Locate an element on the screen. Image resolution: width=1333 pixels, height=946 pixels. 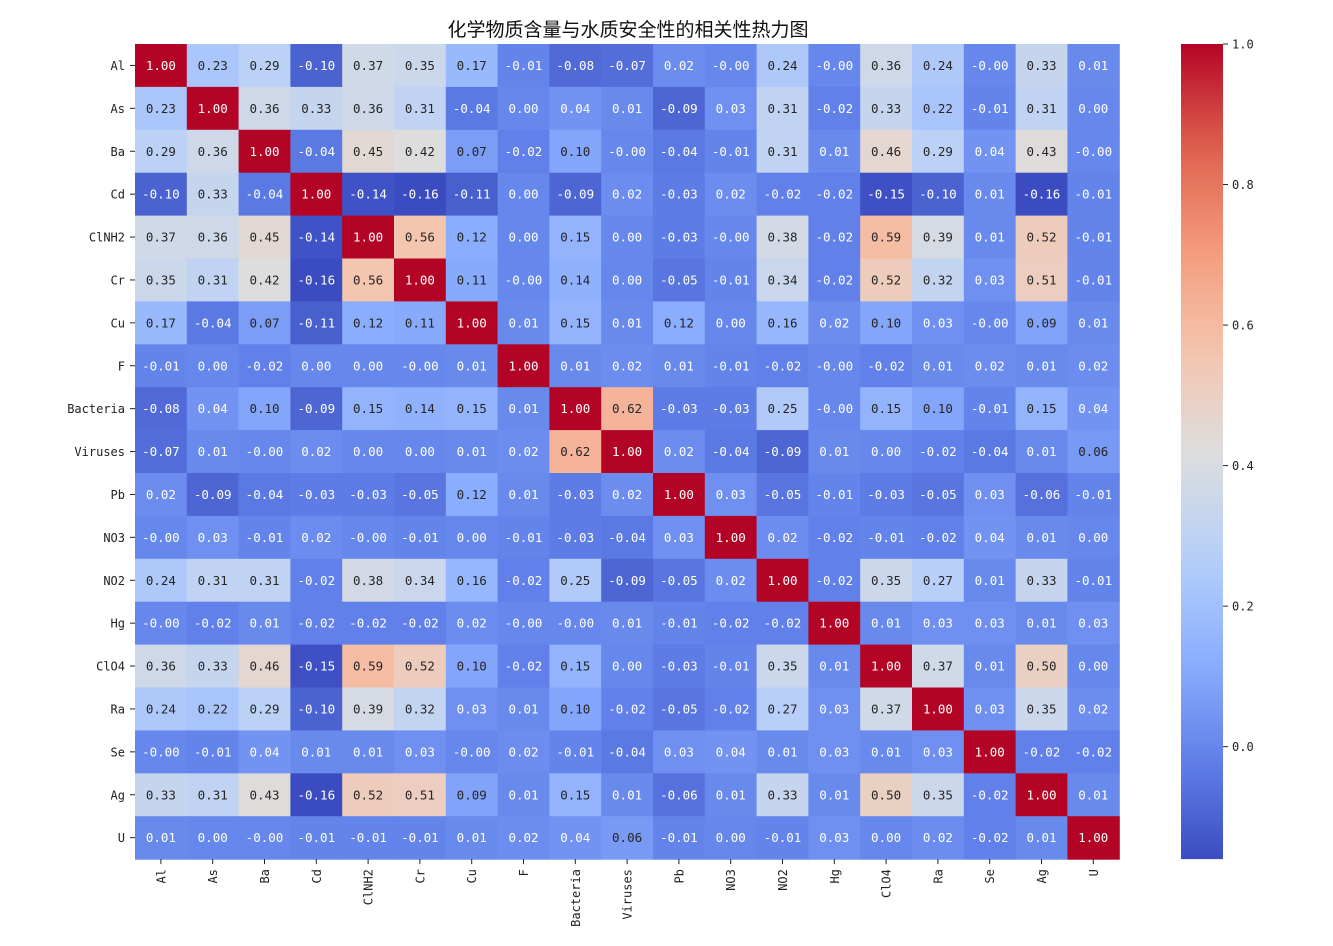
x-tick-label-f: F is located at coordinates (524, 872).